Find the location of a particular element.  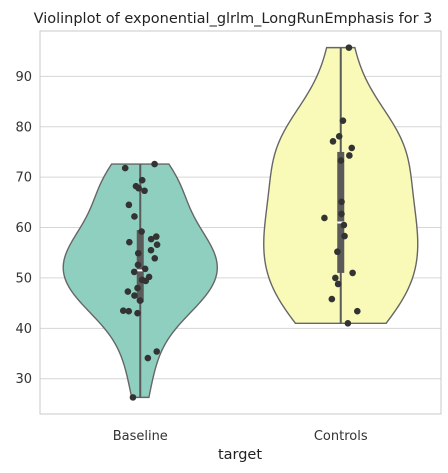

x-tick-label: Controls is located at coordinates (341, 436).